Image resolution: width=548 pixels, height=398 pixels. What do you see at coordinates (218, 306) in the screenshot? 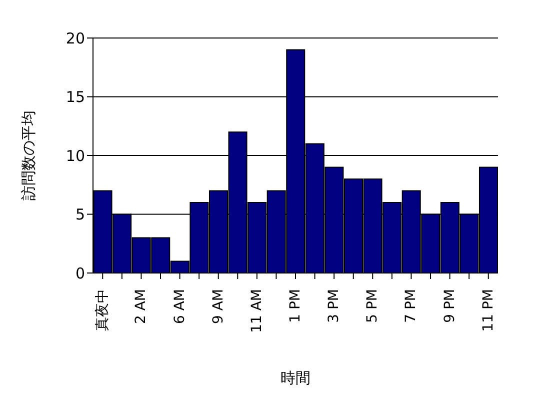
I see `x-tick-label: 9 AM` at bounding box center [218, 306].